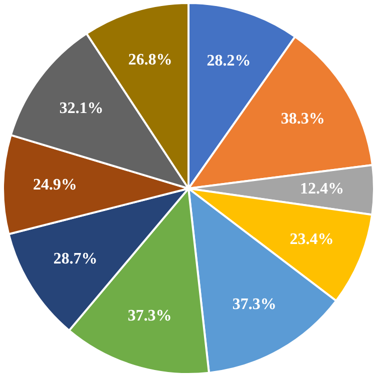 Image resolution: width=377 pixels, height=377 pixels. I want to click on data-label: 28.7%, so click(75, 259).